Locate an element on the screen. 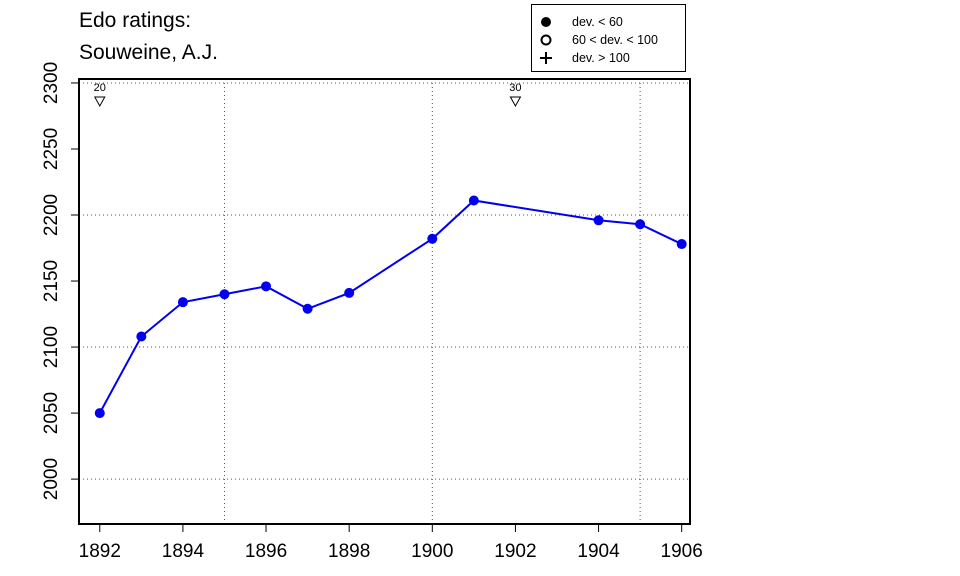 The width and height of the screenshot is (960, 576). y-tick-label: 2050 is located at coordinates (51, 413).